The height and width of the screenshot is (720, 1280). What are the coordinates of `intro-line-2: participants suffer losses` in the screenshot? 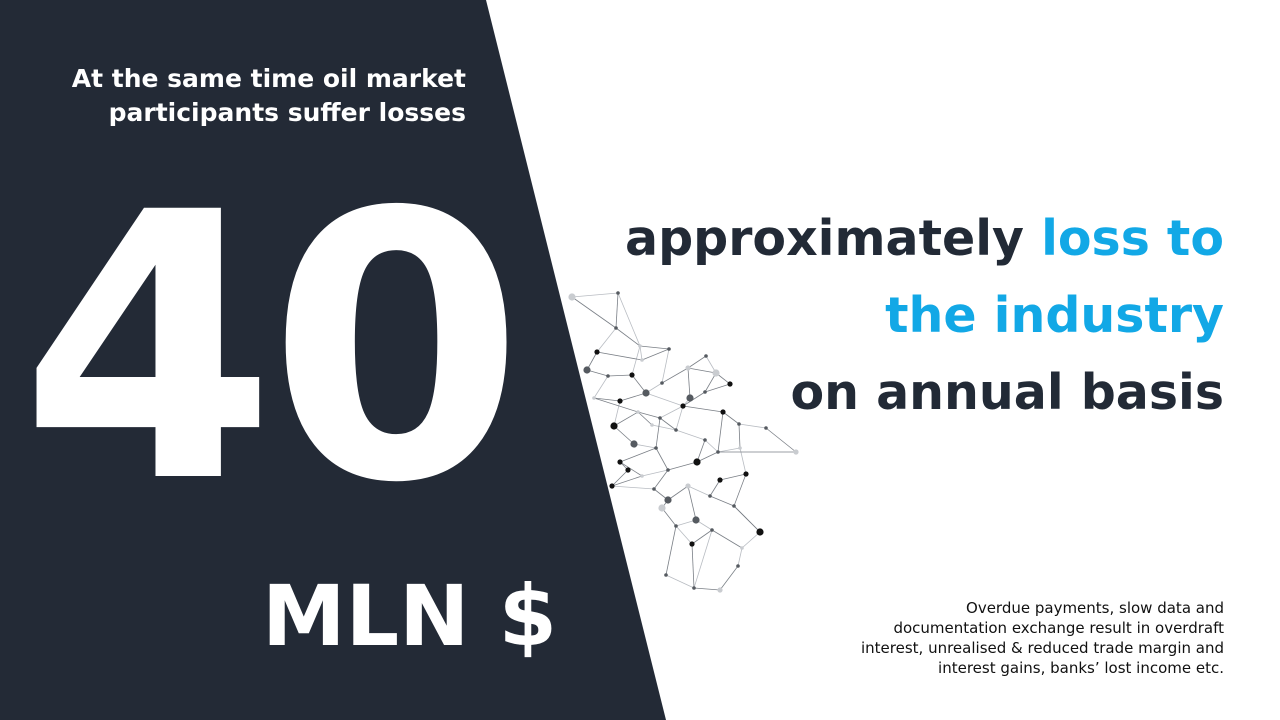 It's located at (287, 112).